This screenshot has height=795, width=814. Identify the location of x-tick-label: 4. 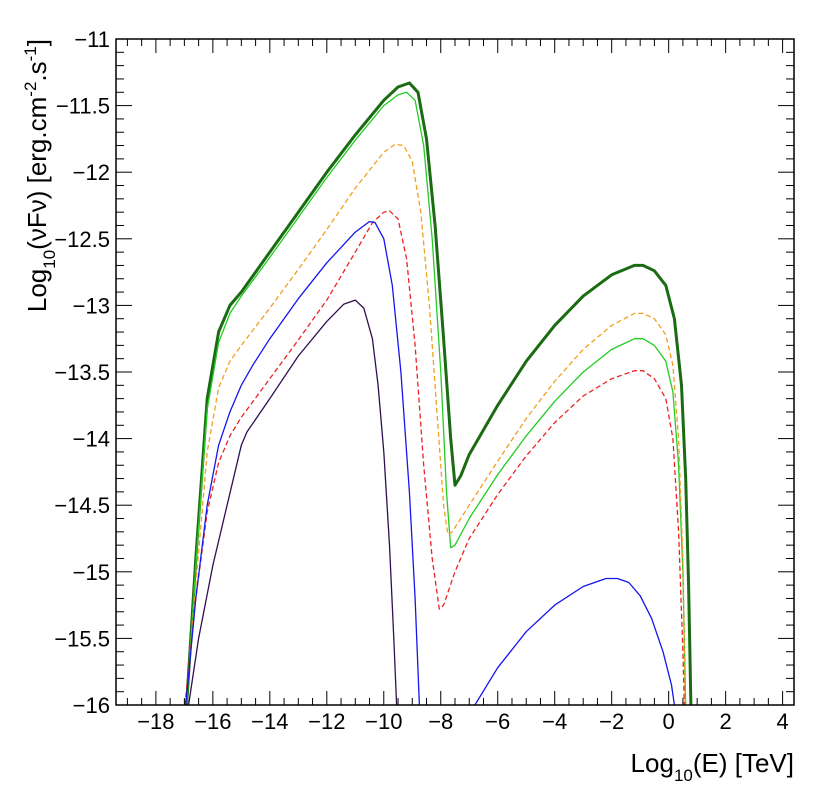
(782, 721).